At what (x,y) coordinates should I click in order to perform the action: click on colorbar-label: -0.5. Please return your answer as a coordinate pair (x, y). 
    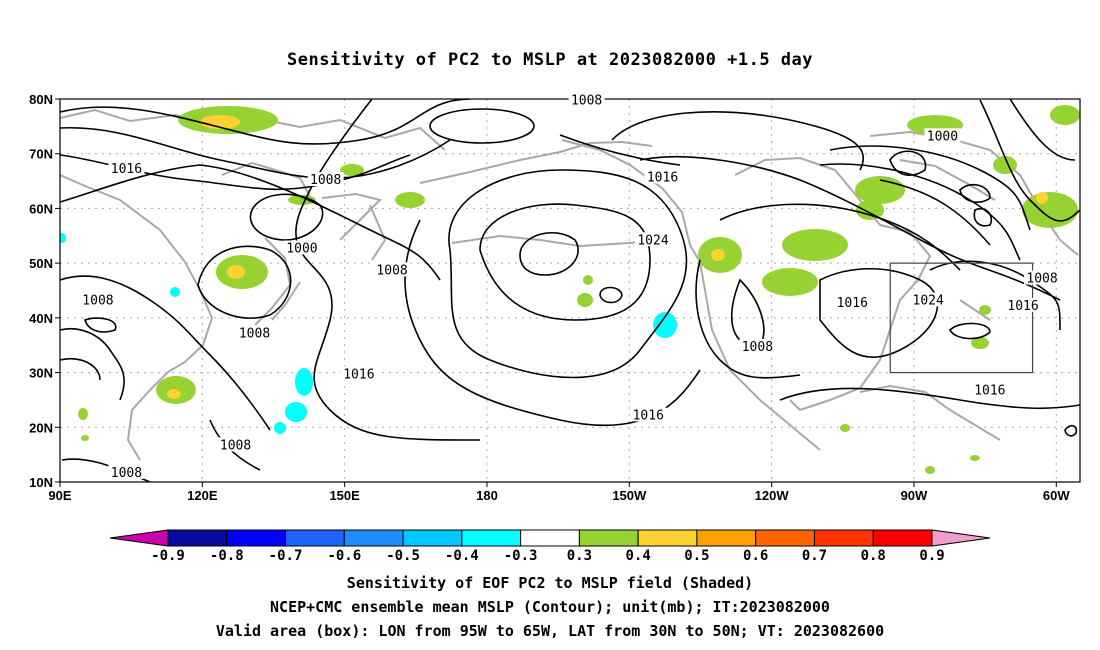
    Looking at the image, I should click on (403, 556).